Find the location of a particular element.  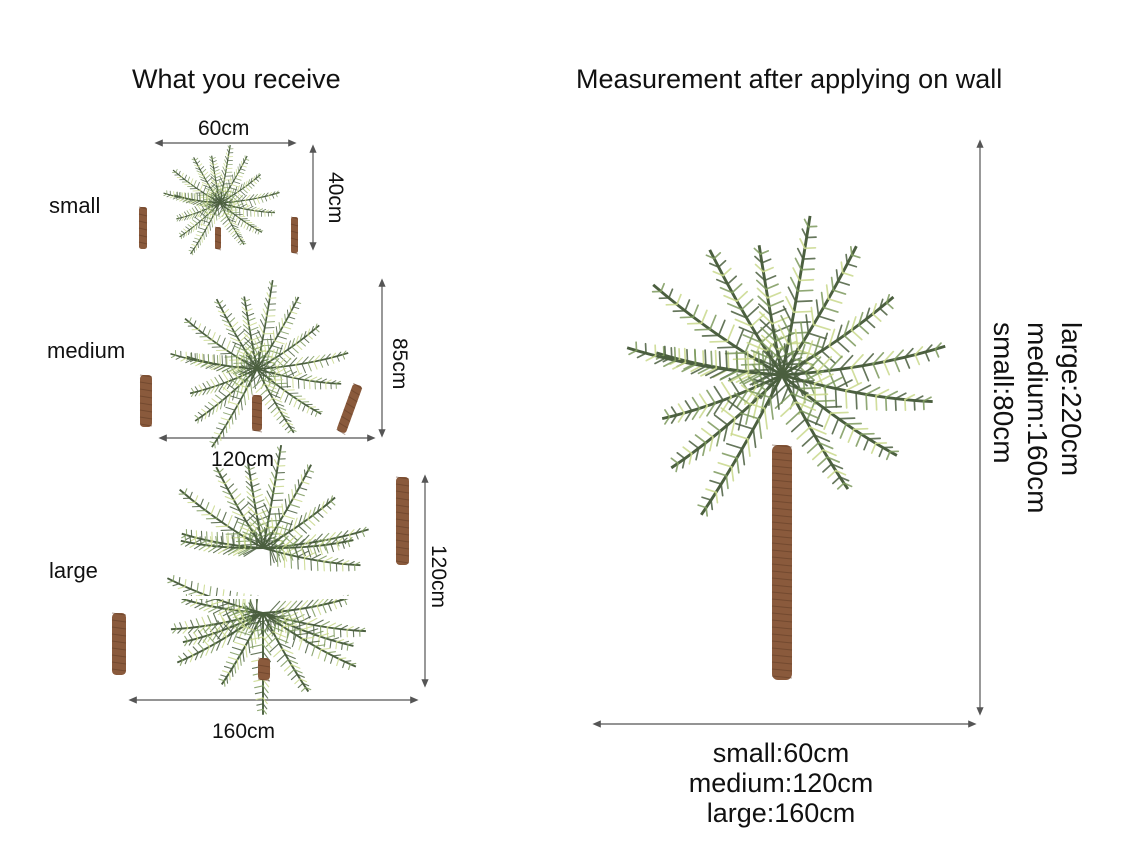

size-label-medium: medium is located at coordinates (86, 350).